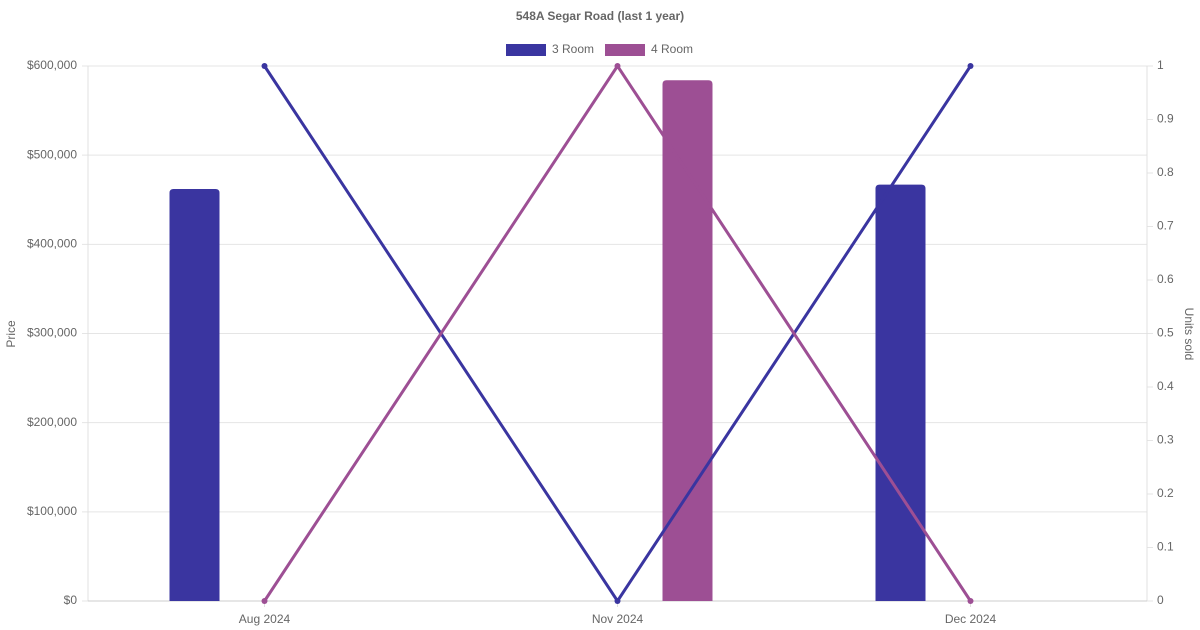 The image size is (1200, 630). What do you see at coordinates (1189, 334) in the screenshot?
I see `y2-axis-label: Units sold` at bounding box center [1189, 334].